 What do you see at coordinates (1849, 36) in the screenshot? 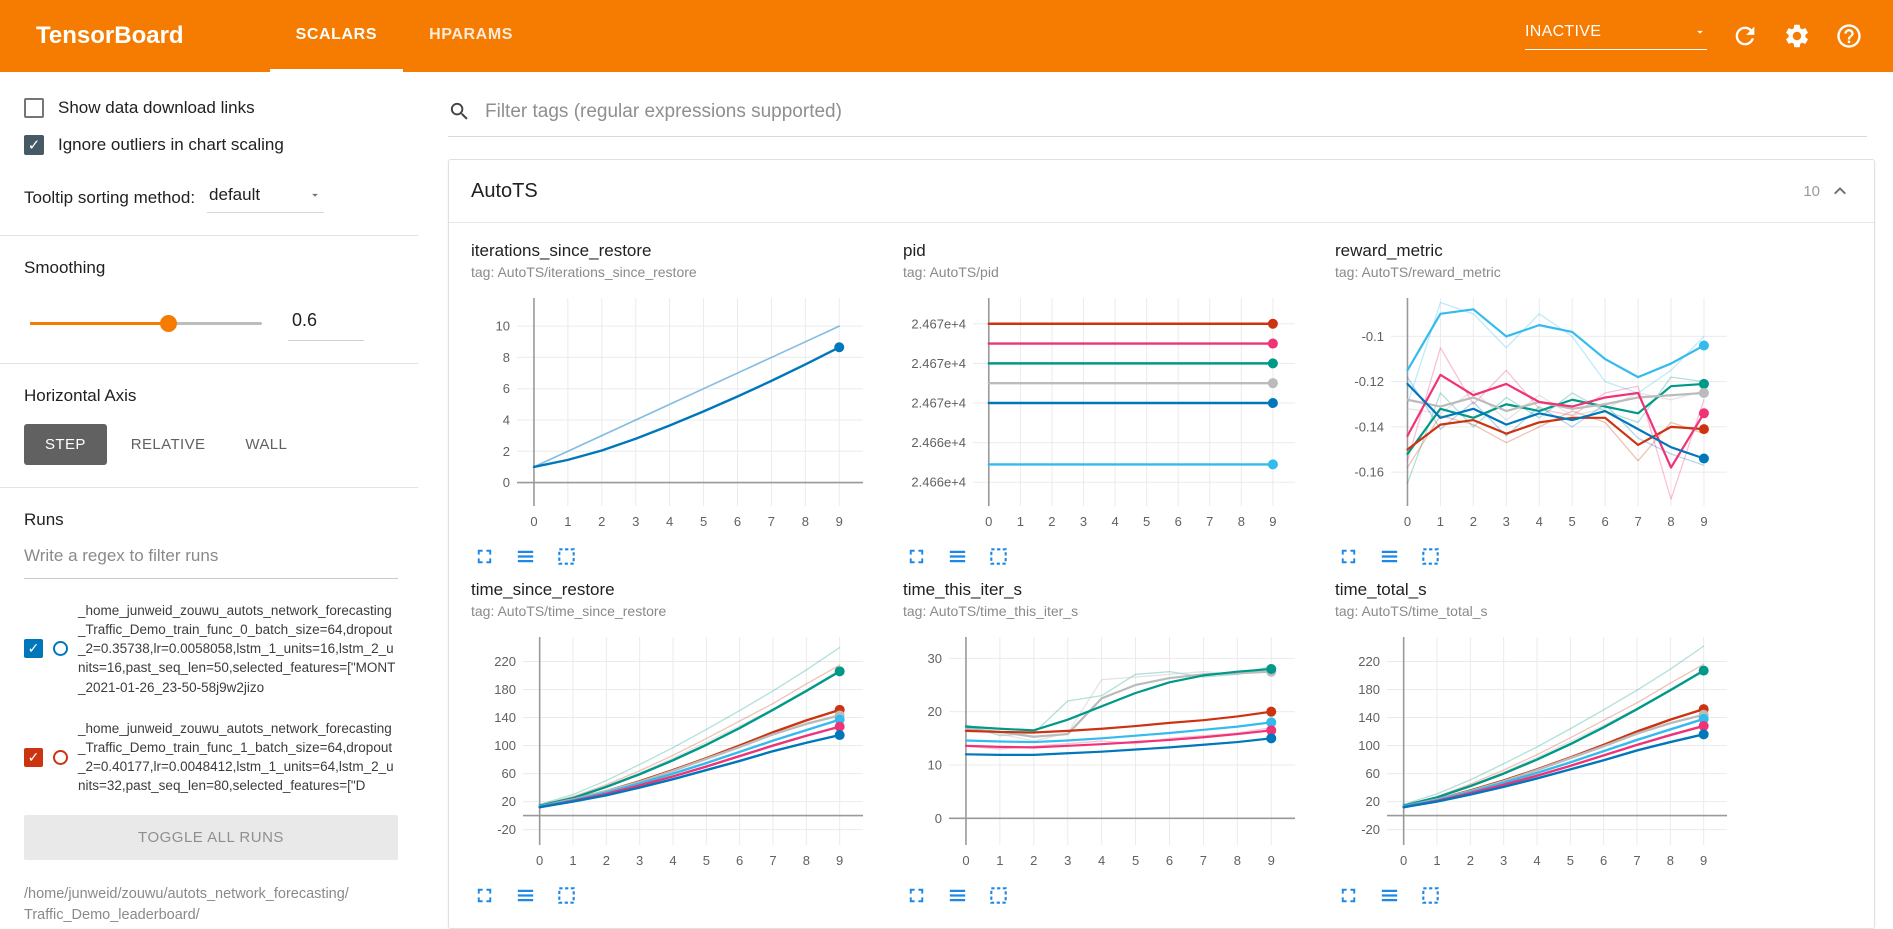
I see `help-icon` at bounding box center [1849, 36].